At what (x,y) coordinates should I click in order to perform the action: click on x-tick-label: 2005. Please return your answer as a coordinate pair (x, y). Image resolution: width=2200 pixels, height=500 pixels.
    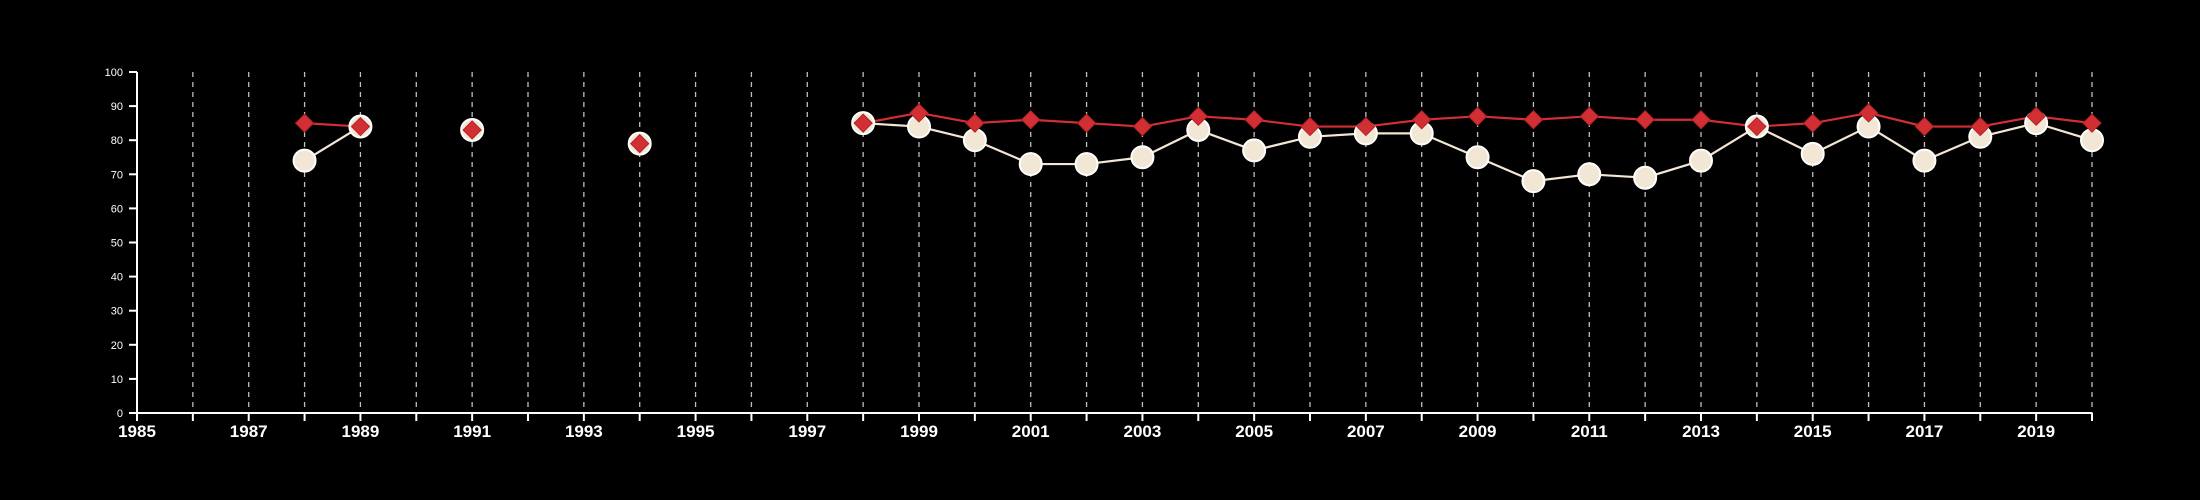
    Looking at the image, I should click on (1254, 431).